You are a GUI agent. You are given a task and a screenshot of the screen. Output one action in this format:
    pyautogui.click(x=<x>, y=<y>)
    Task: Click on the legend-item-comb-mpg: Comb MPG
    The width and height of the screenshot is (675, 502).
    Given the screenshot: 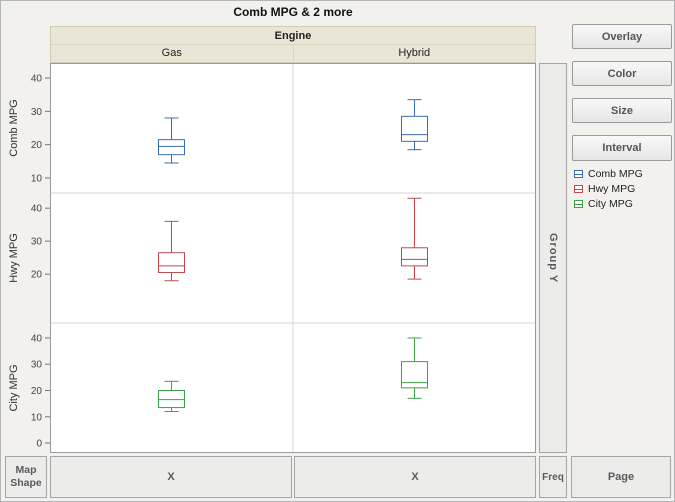 What is the action you would take?
    pyautogui.click(x=623, y=173)
    